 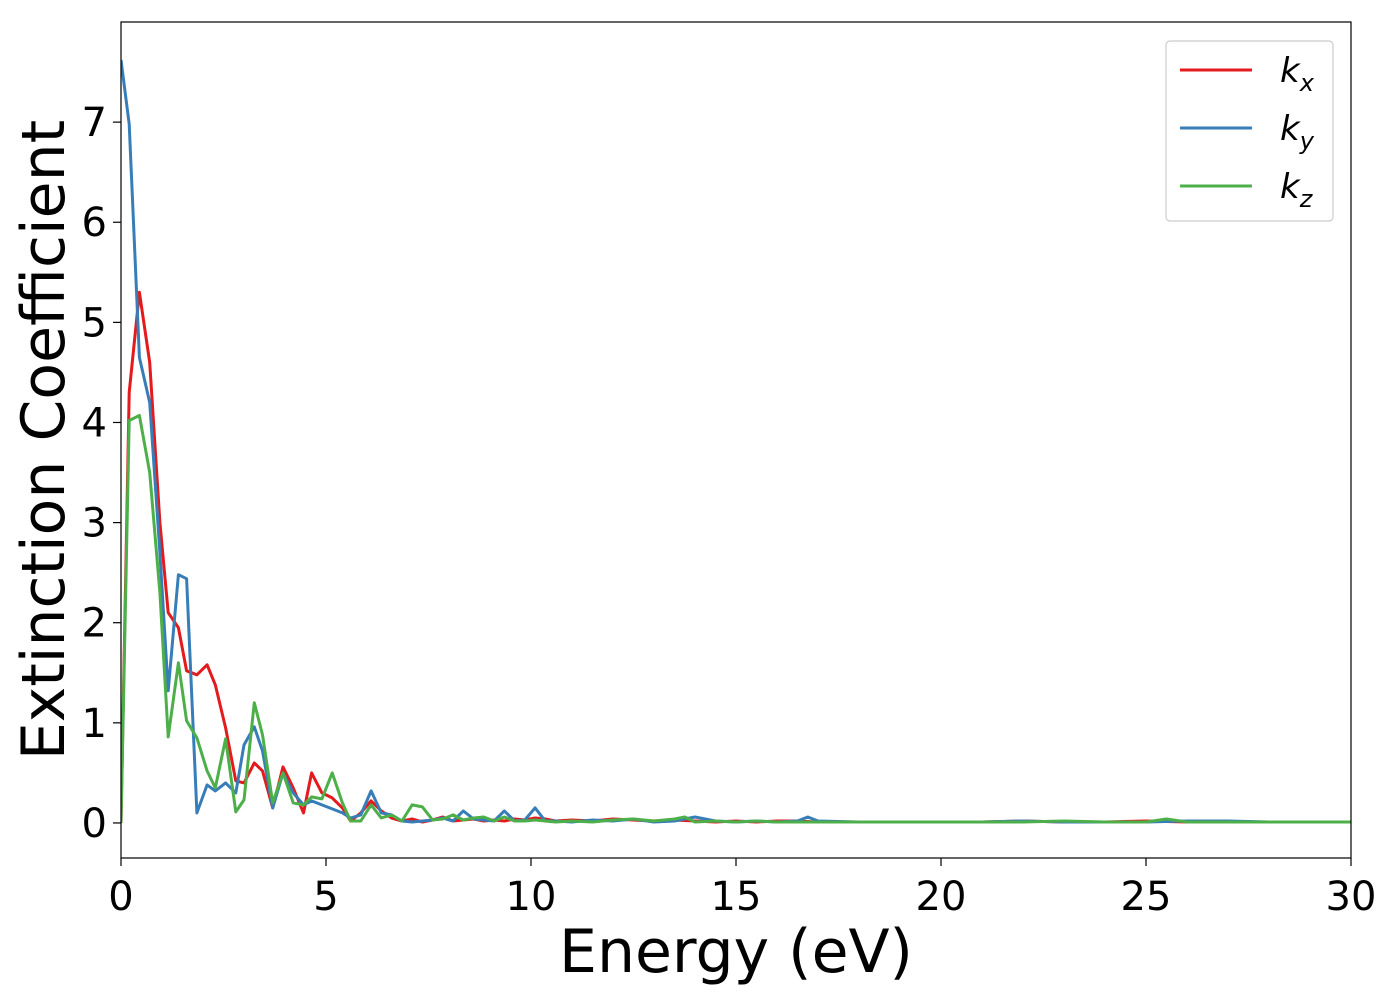 What do you see at coordinates (1307, 83) in the screenshot?
I see `legend-label-subscript: x` at bounding box center [1307, 83].